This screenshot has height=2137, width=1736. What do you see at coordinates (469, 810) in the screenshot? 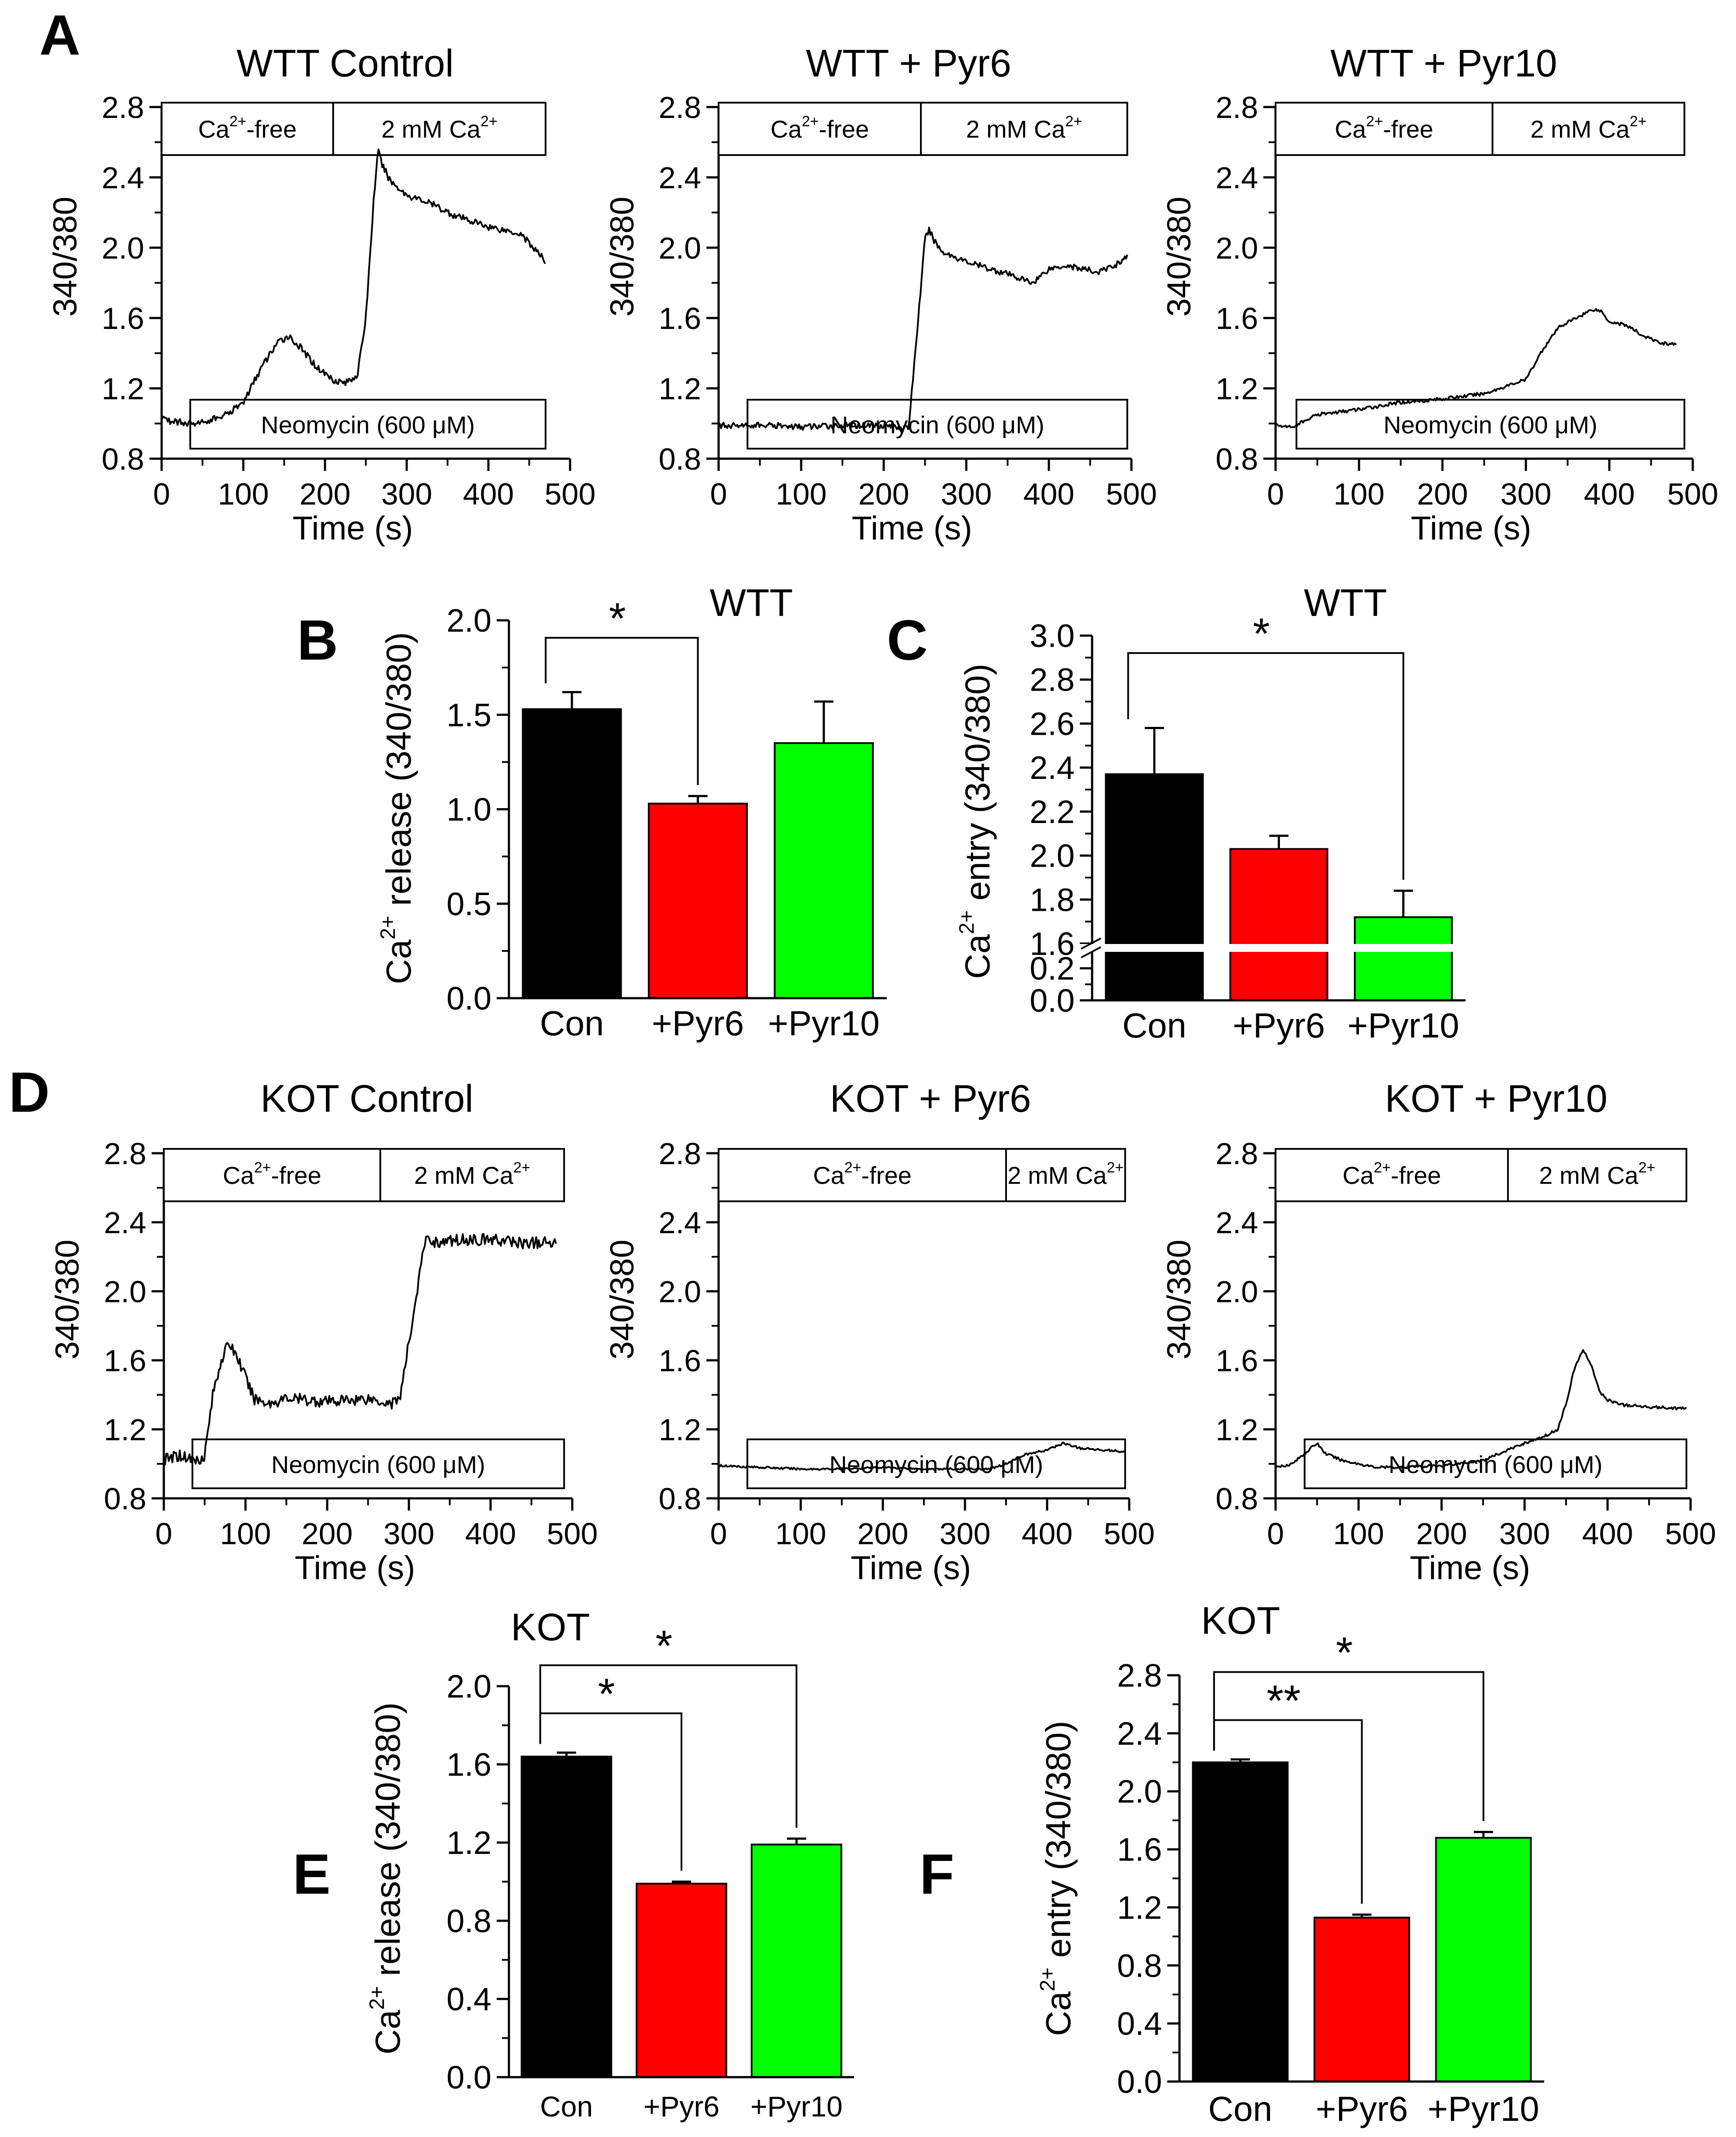
I see `y-tick-label: 1.0` at bounding box center [469, 810].